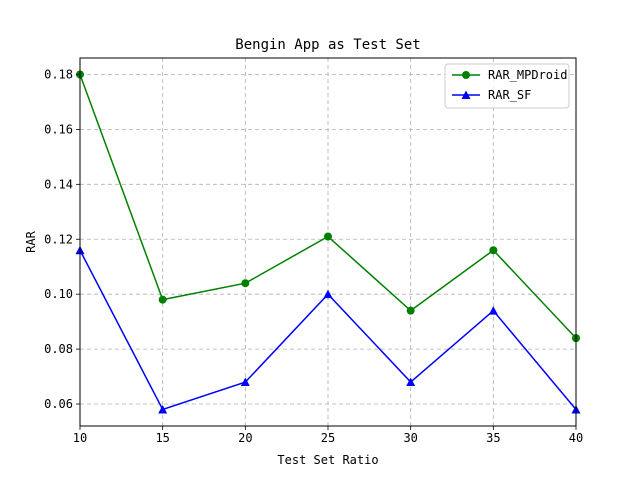  What do you see at coordinates (527, 75) in the screenshot?
I see `legend-label-rar-mpdroid: RAR_MPDroid` at bounding box center [527, 75].